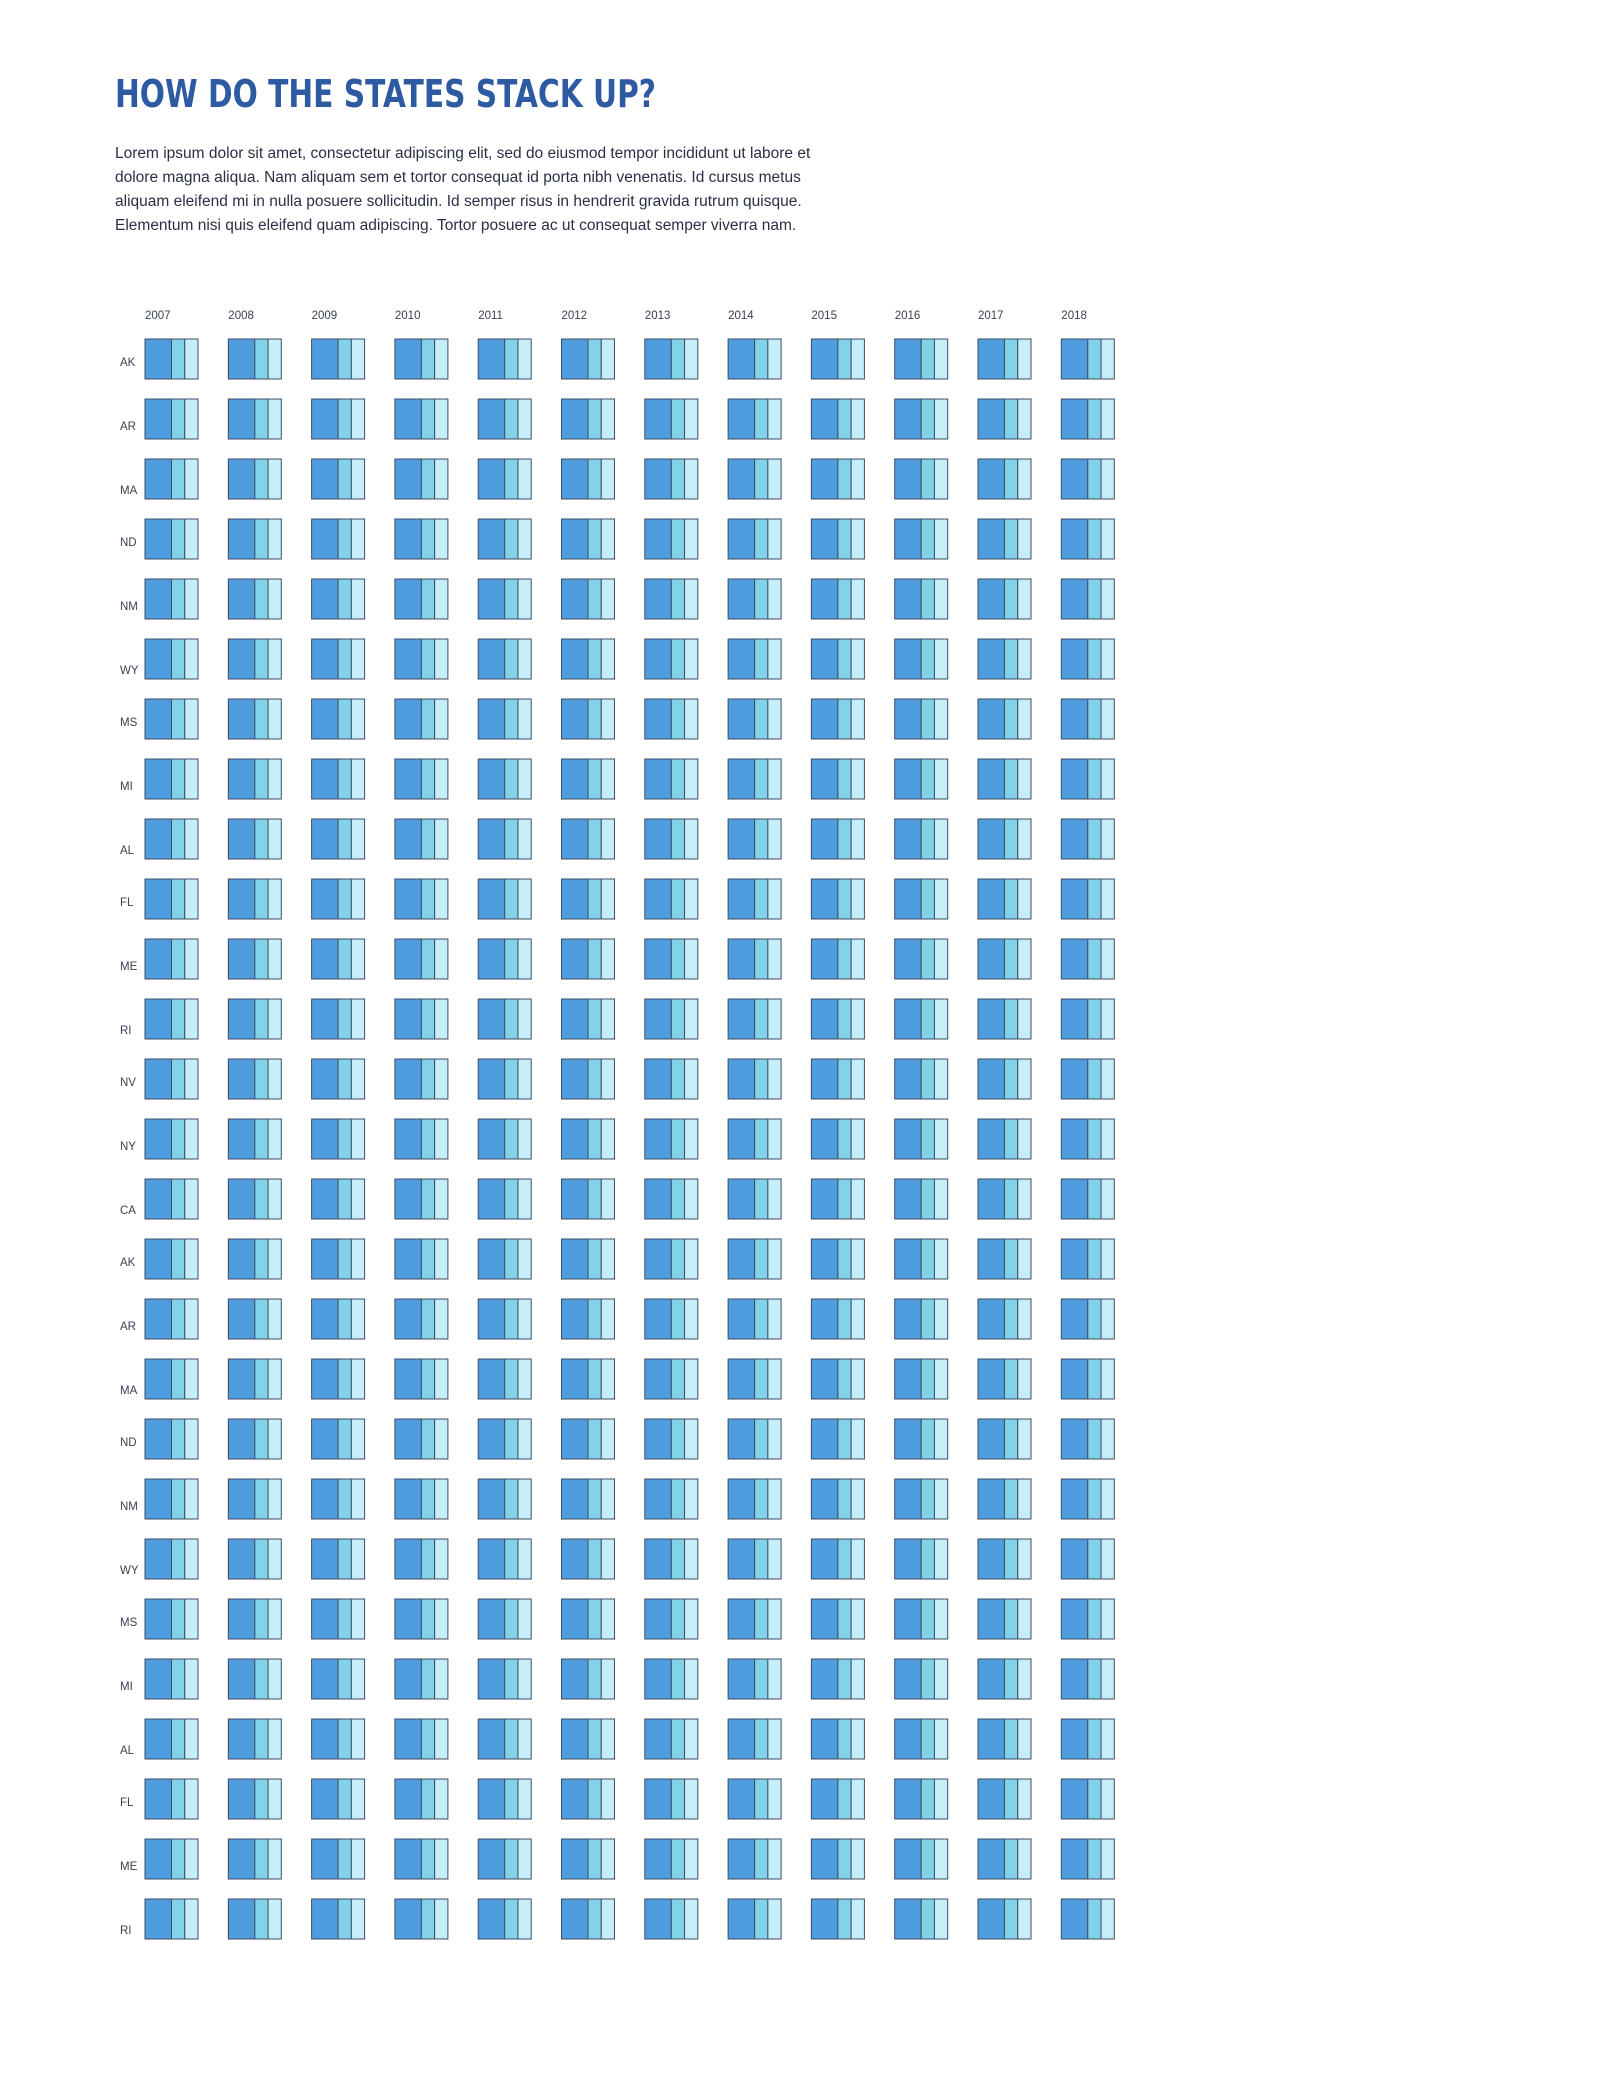  What do you see at coordinates (127, 851) in the screenshot?
I see `state-label: AL` at bounding box center [127, 851].